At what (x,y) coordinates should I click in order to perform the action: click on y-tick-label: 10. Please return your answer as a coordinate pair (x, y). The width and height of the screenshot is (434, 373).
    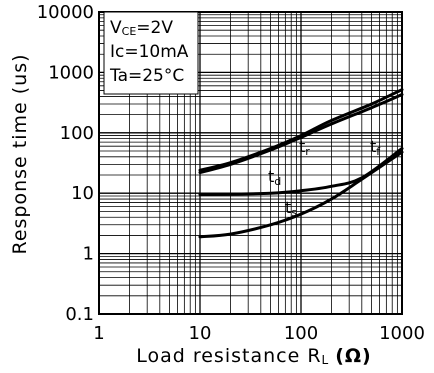
    Looking at the image, I should click on (82, 193).